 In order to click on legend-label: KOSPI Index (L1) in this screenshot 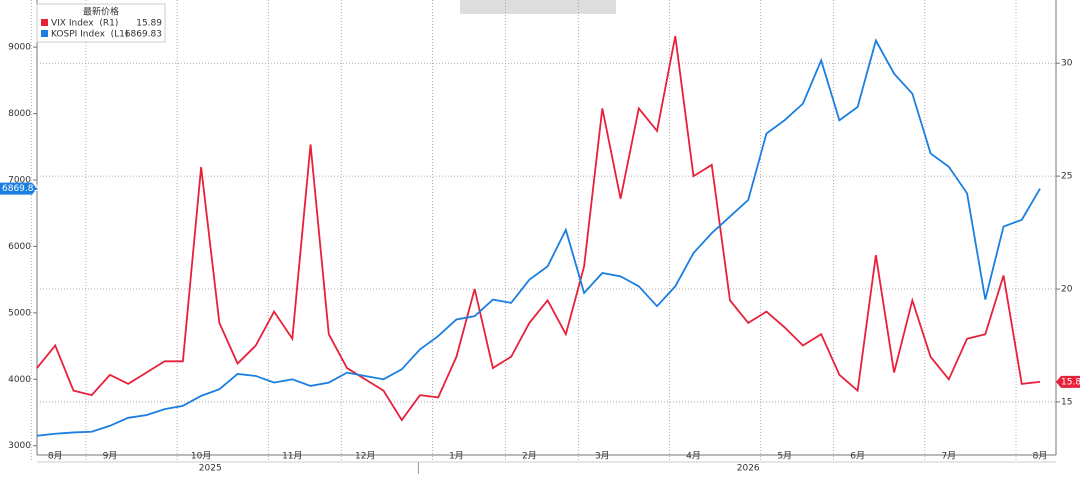, I will do `click(89, 35)`.